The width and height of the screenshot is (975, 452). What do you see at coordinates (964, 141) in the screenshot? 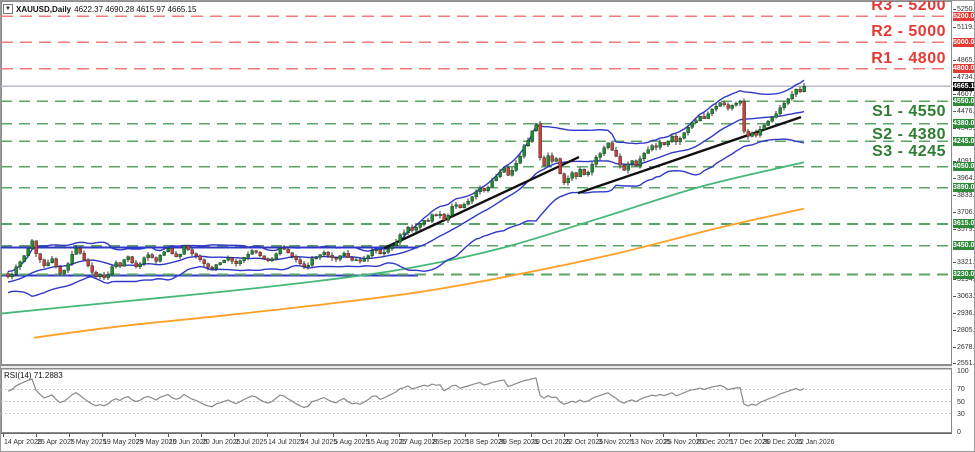
I see `price-badge-support: 4245.00` at bounding box center [964, 141].